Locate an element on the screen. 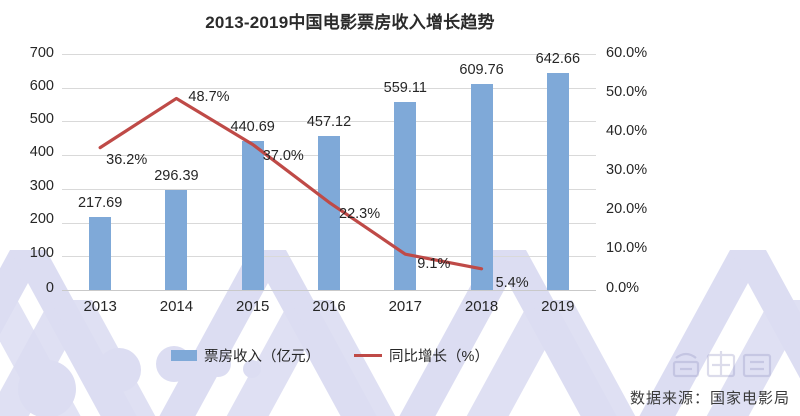 The height and width of the screenshot is (416, 800). y-right-tick: 30.0% is located at coordinates (627, 170).